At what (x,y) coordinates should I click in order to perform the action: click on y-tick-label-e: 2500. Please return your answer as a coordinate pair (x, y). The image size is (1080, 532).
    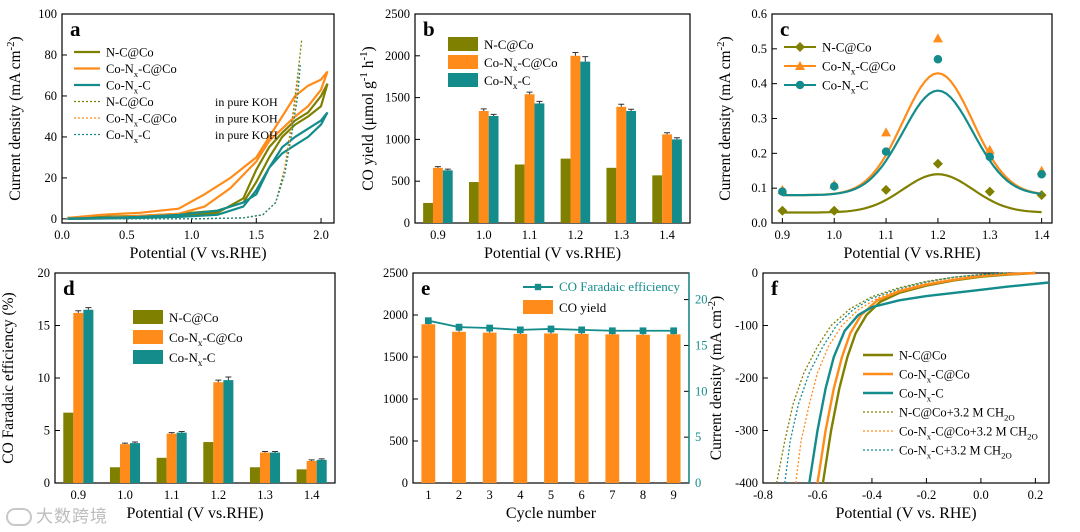
    Looking at the image, I should click on (395, 273).